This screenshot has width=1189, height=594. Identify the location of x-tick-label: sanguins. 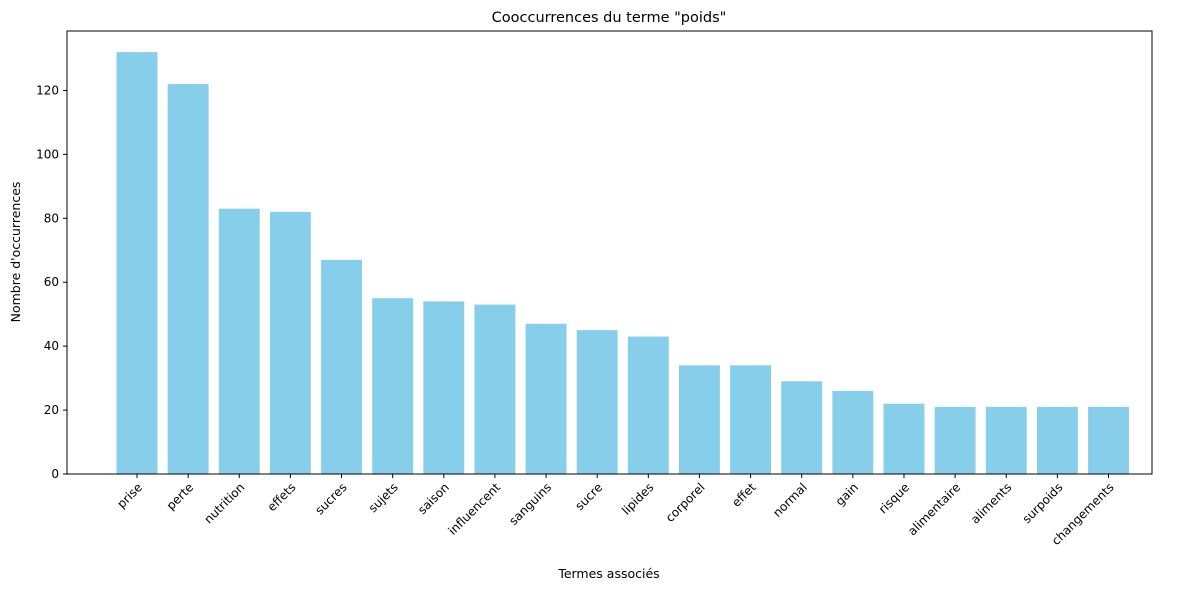
(530, 504).